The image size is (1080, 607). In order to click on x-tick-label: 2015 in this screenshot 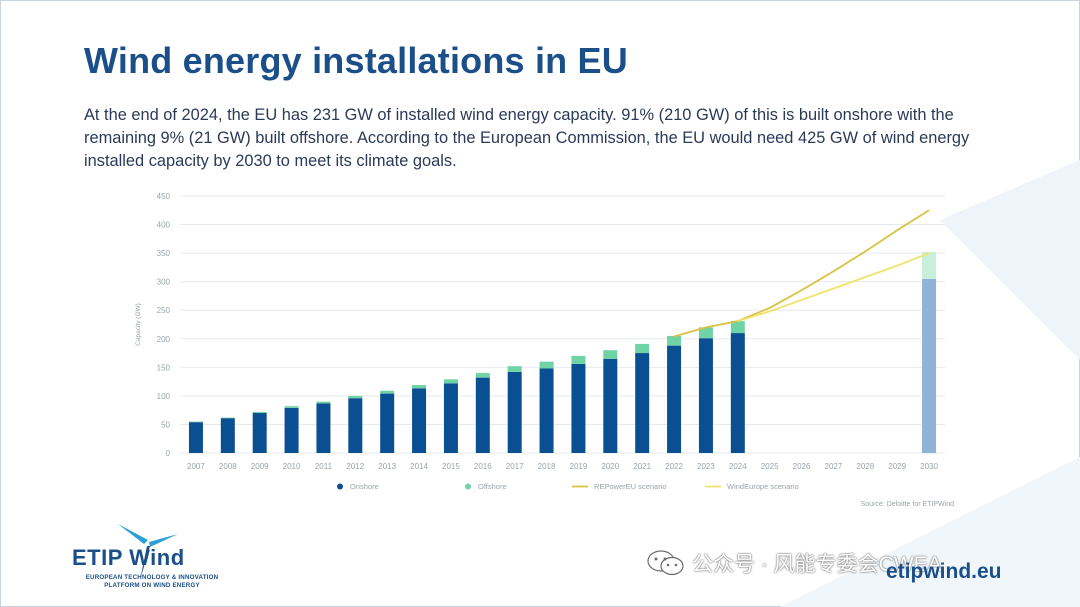, I will do `click(451, 466)`.